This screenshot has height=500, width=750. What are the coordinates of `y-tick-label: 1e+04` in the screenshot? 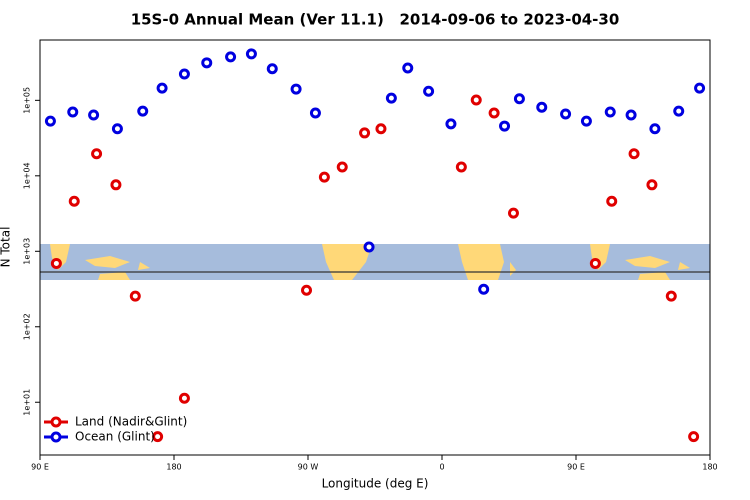 It's located at (27, 175).